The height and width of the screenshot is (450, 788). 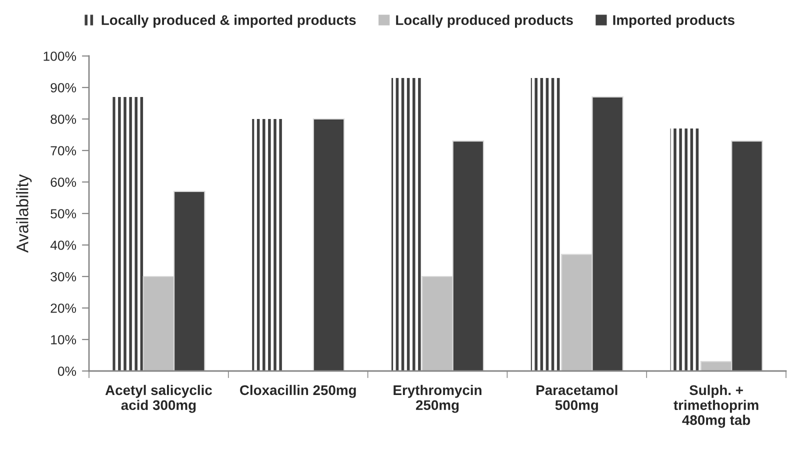 I want to click on x-tick-label: Acetyl salicyclic acid 300mg, so click(x=158, y=398).